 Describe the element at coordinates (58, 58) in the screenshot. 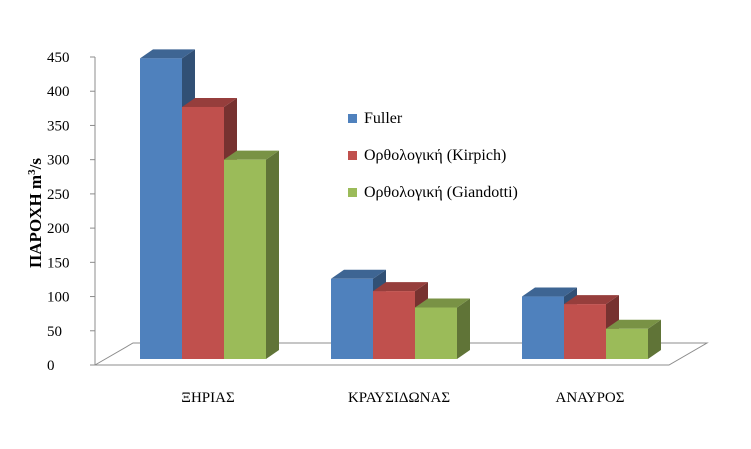

I see `y-tick-label: 450` at that location.